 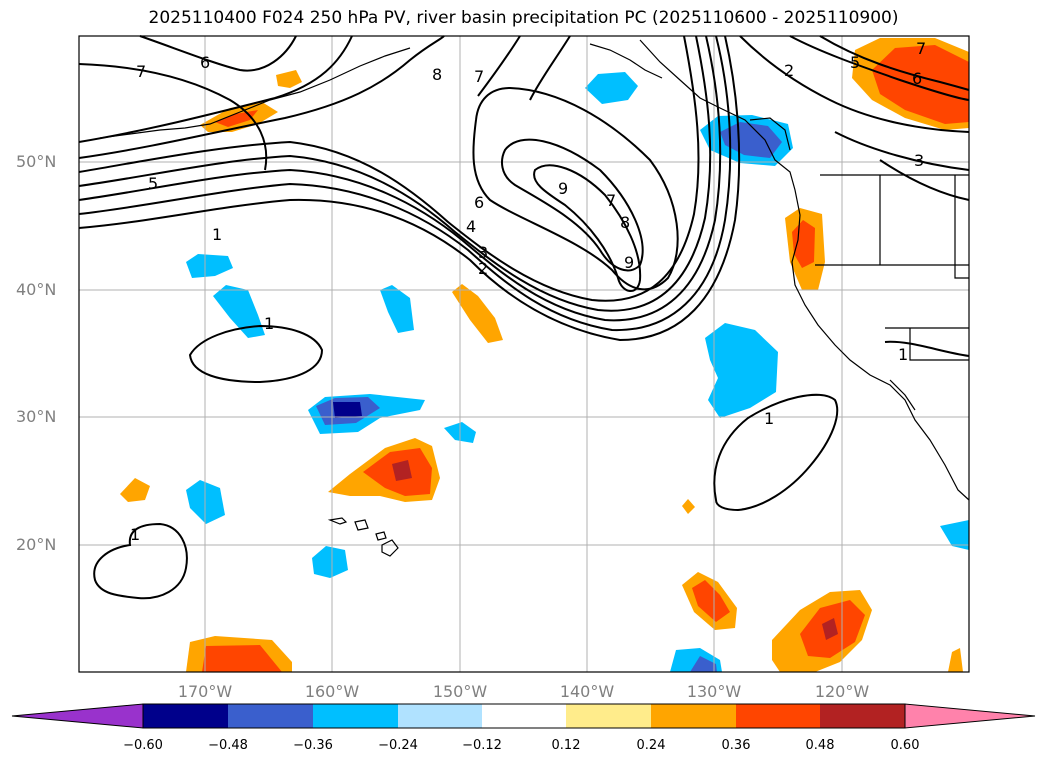 I want to click on colorbar-tick-label: −0.60, so click(x=143, y=745).